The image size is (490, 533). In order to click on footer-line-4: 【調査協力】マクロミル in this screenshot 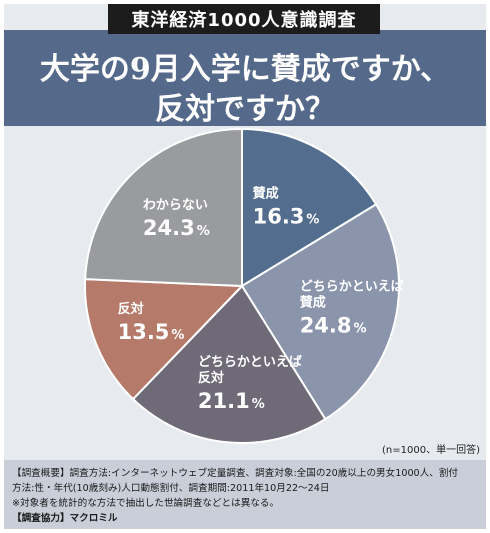, I will do `click(65, 518)`.